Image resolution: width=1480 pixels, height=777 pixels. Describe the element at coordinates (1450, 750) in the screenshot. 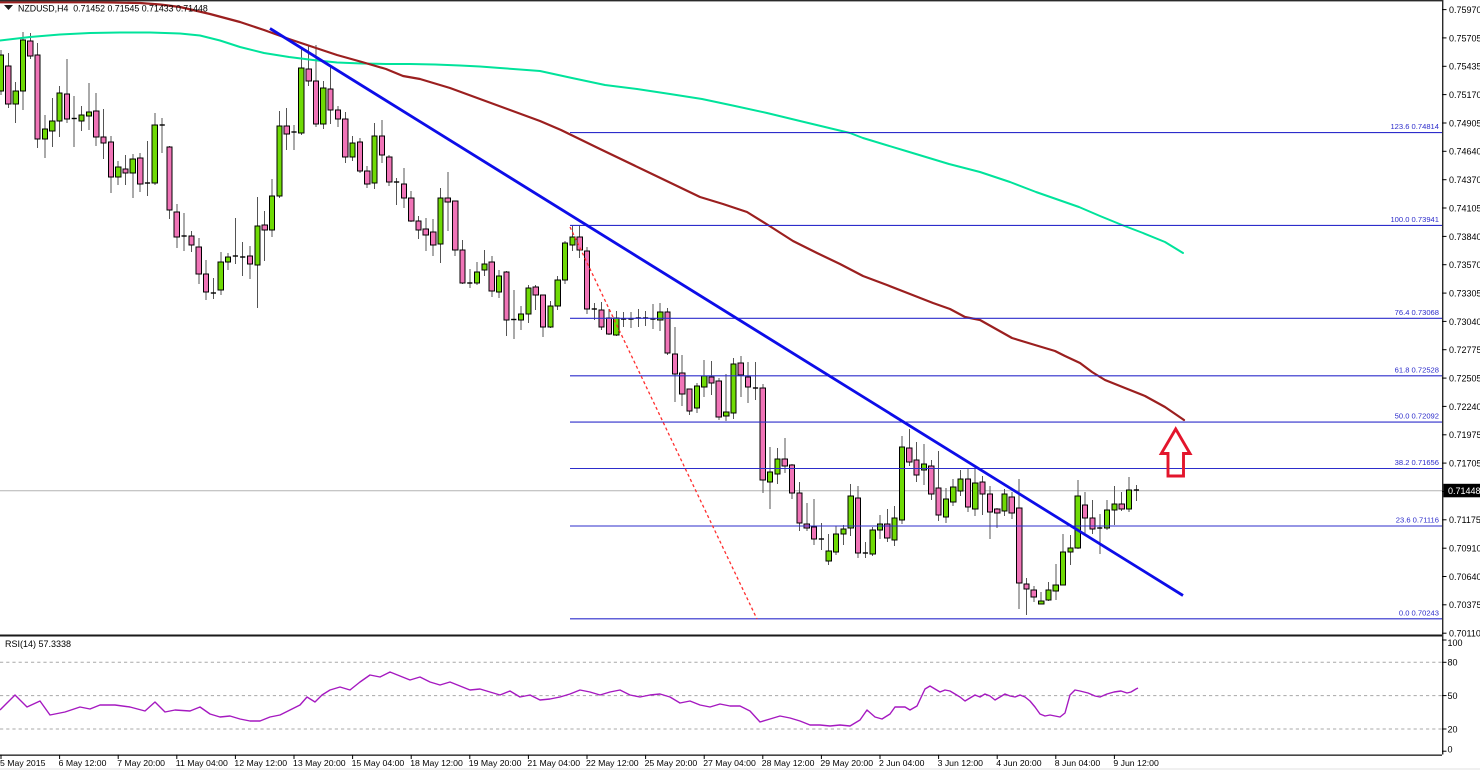

I see `svg-text: 0` at that location.